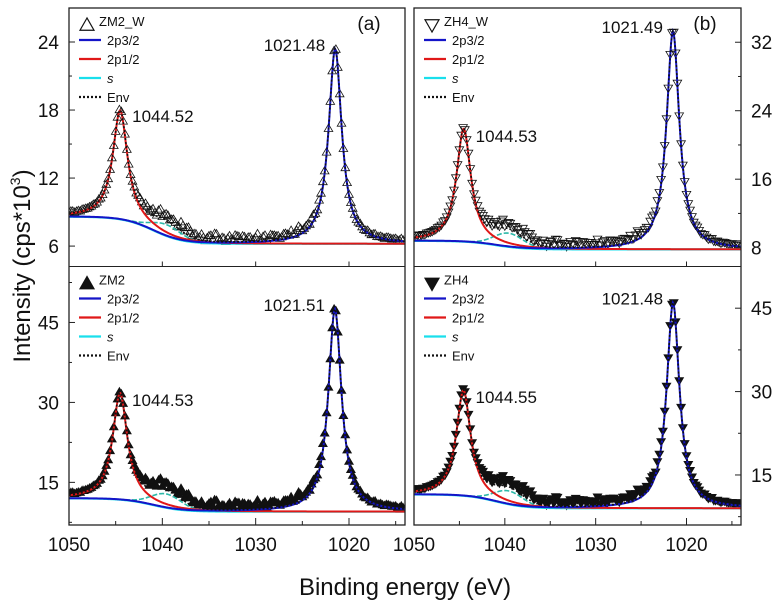 This screenshot has height=606, width=782. I want to click on panel-bottom-right, so click(577, 405).